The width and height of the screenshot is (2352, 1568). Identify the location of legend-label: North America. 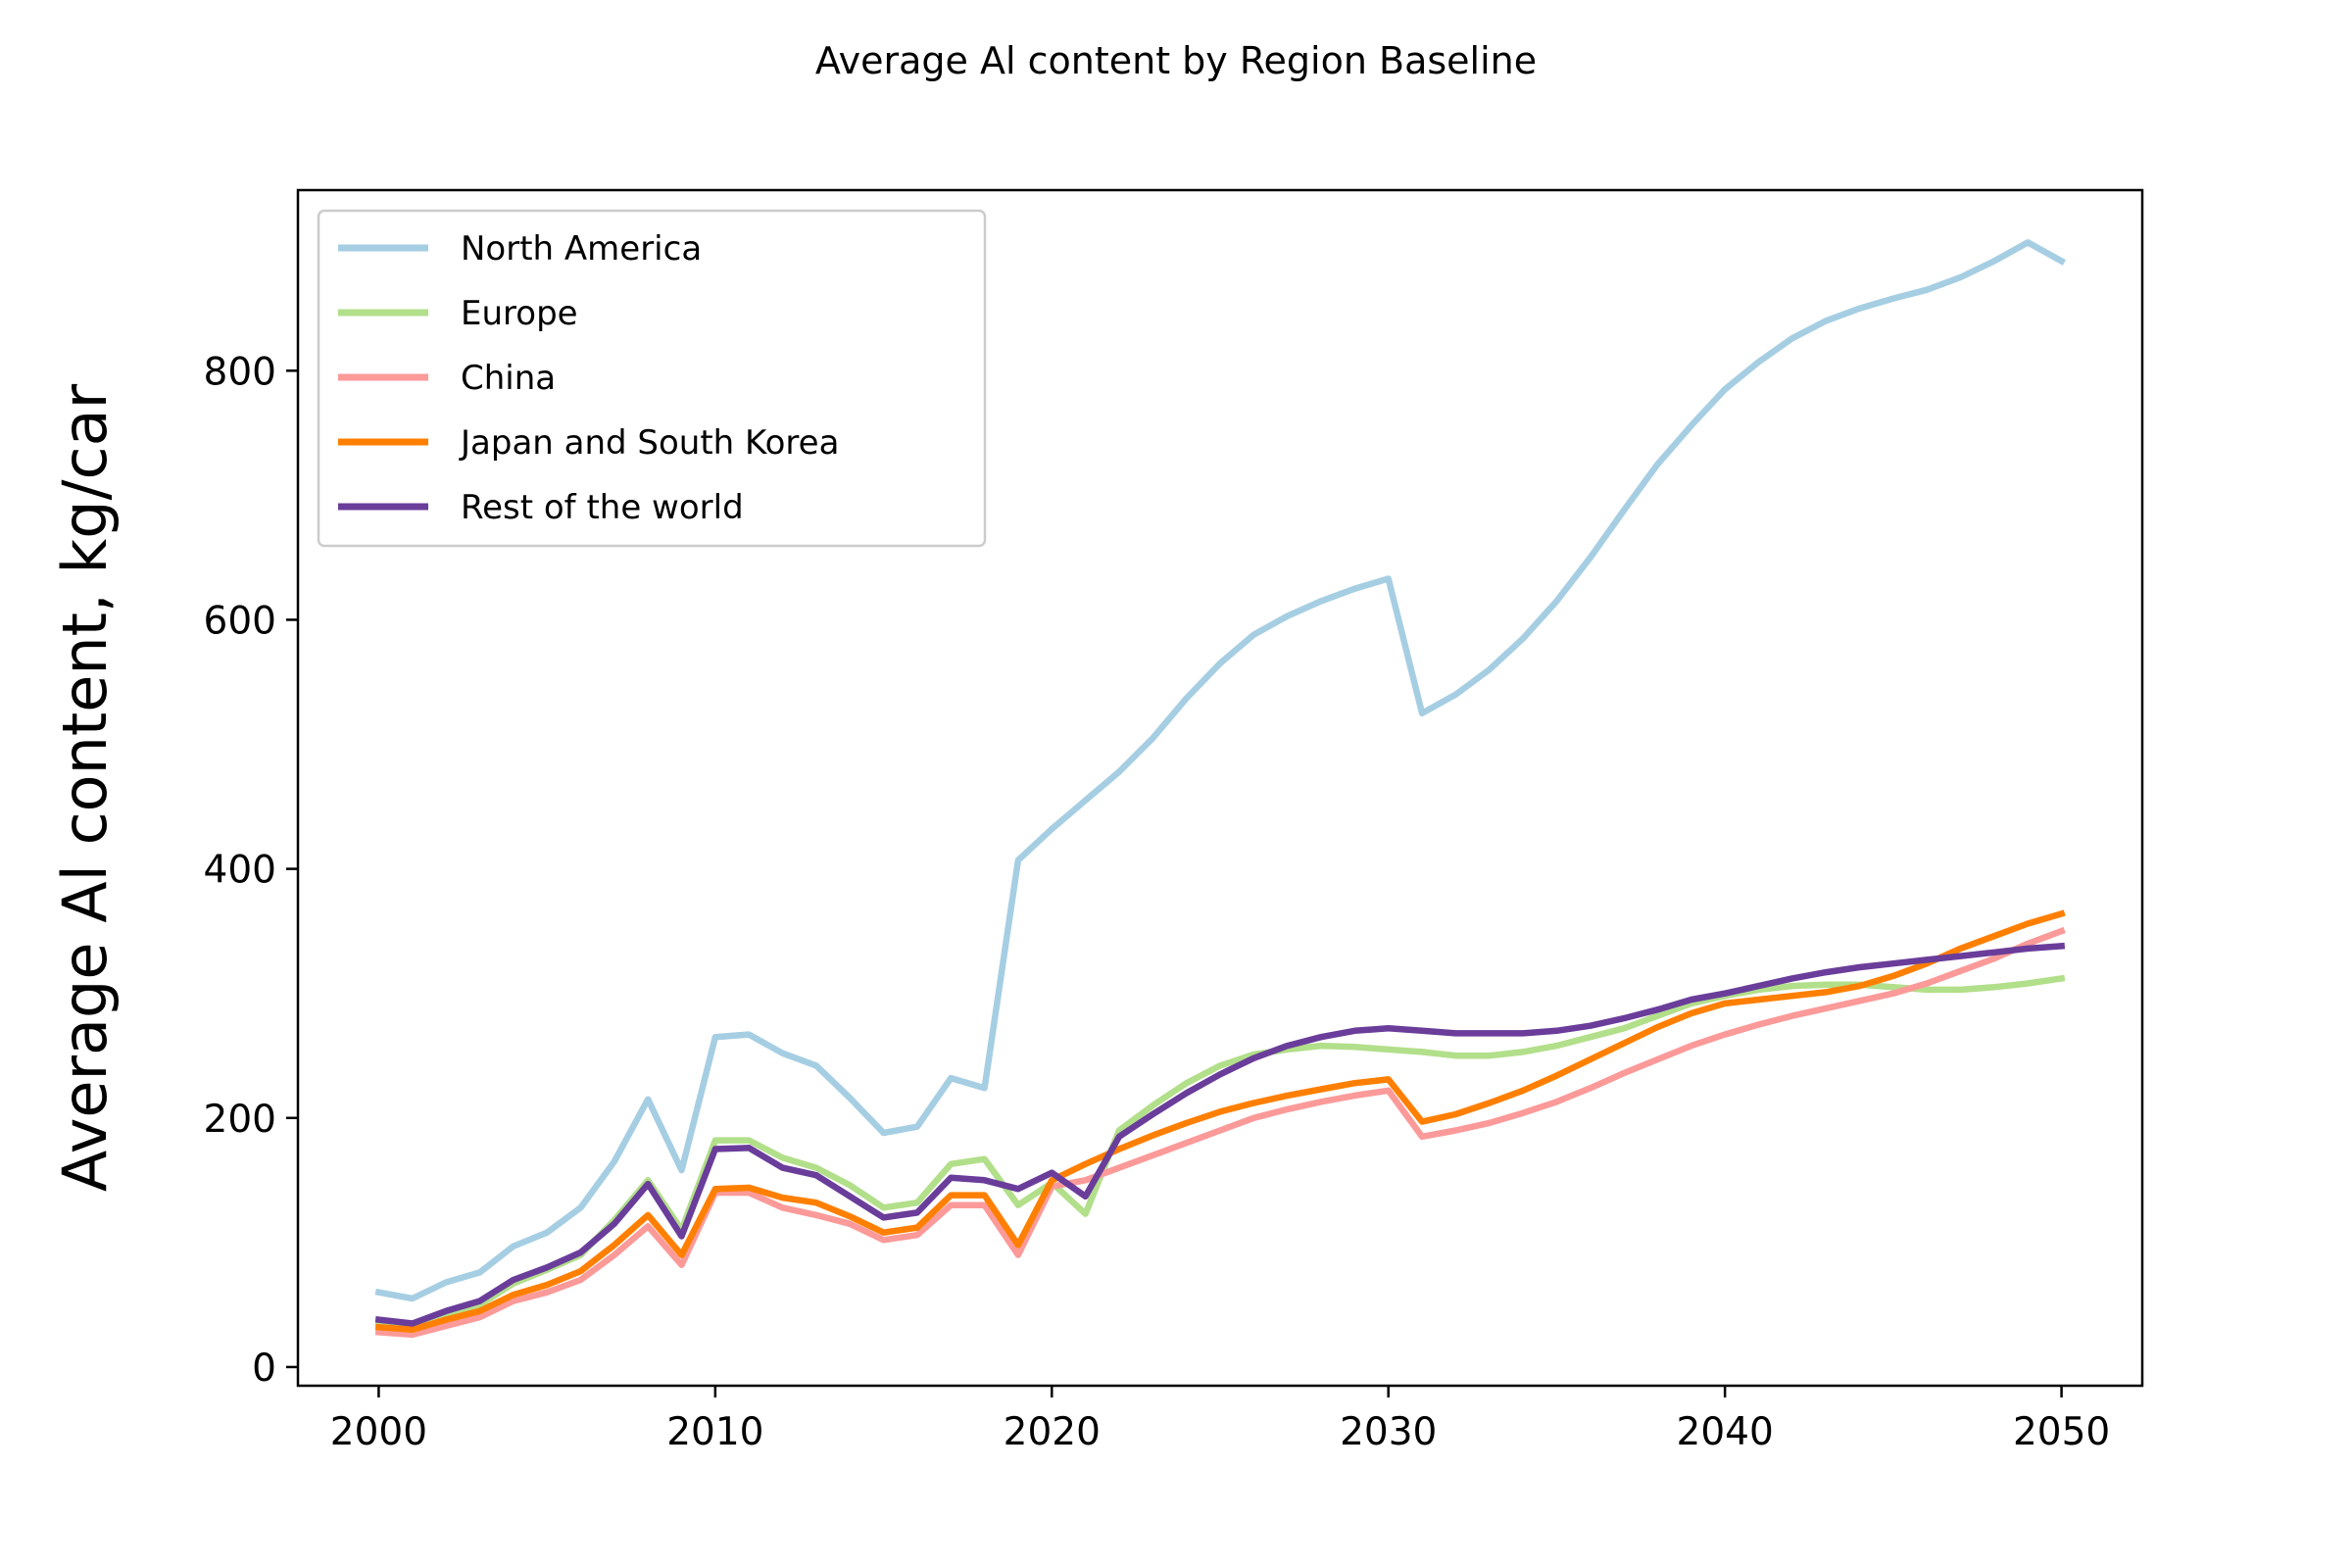
(581, 249).